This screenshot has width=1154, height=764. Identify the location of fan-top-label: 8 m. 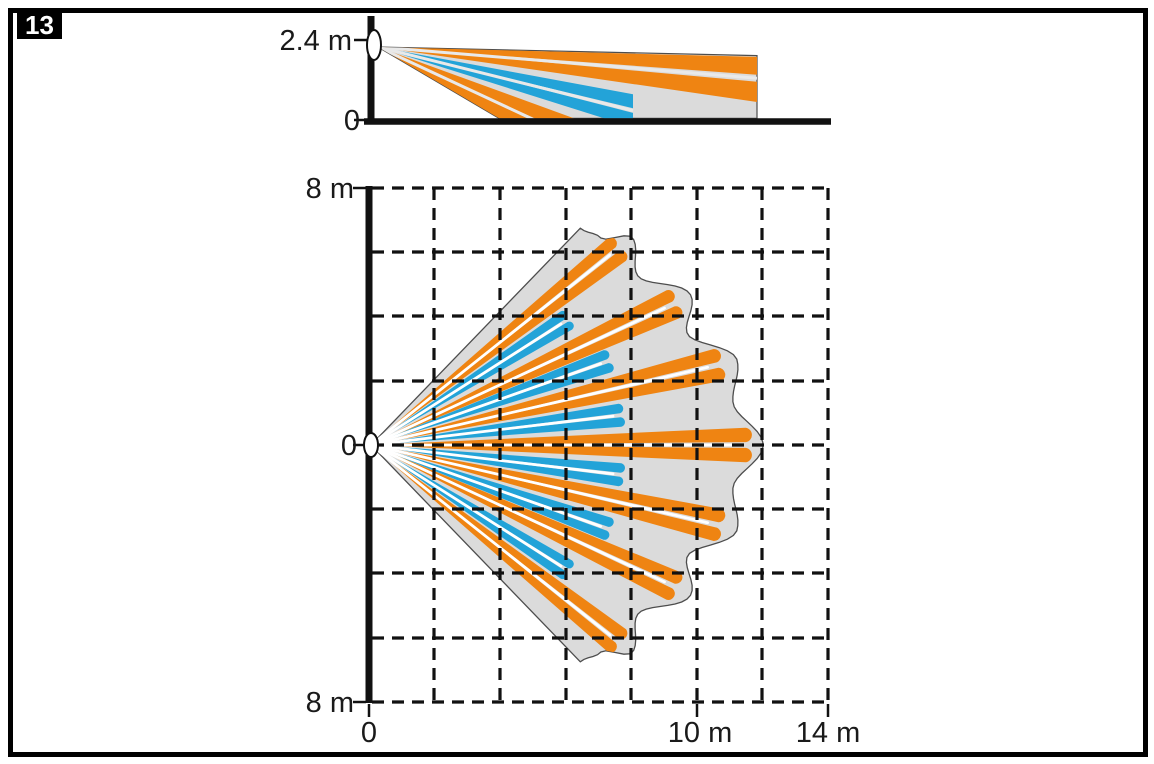
(330, 189).